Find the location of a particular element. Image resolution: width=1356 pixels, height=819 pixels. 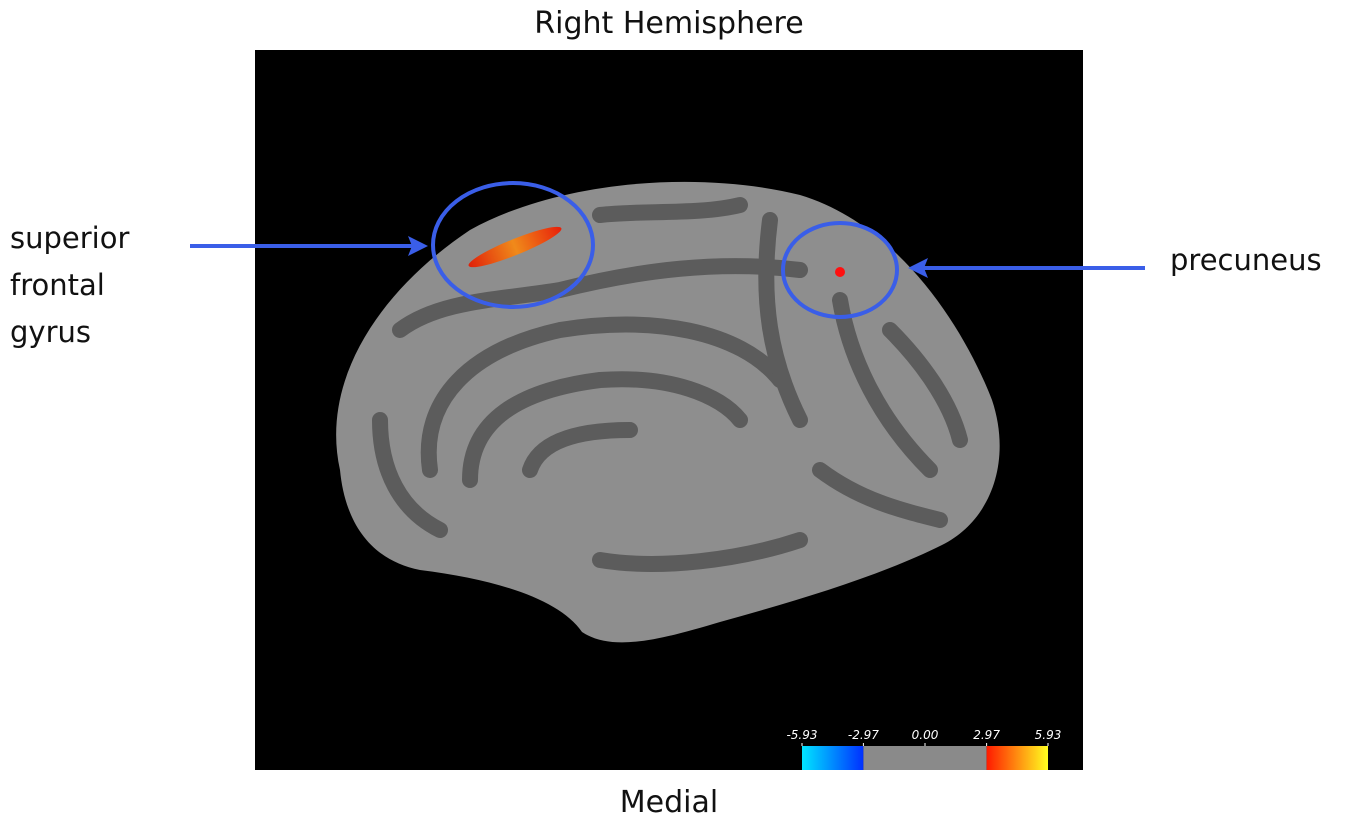

colorbar-neutral is located at coordinates (925, 758).